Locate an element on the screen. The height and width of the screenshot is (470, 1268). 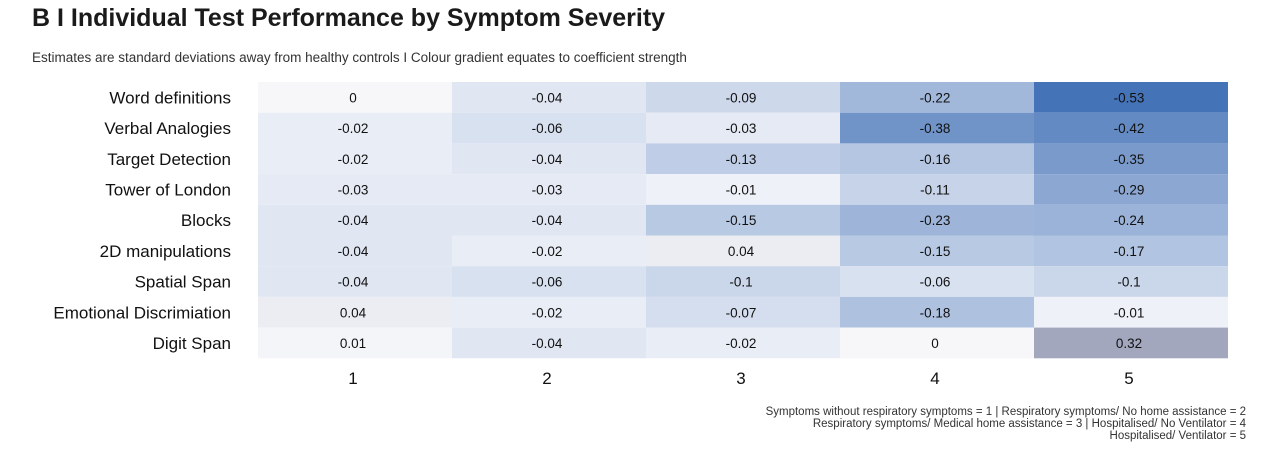
cell-value-label: -0.38 is located at coordinates (935, 128).